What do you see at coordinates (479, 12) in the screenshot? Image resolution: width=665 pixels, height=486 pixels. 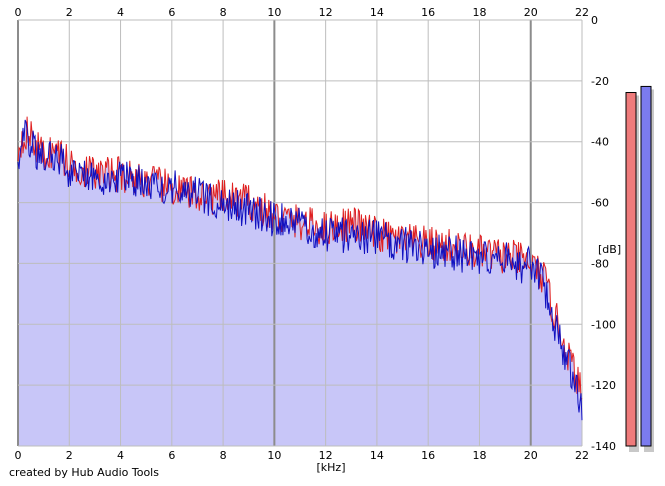 I see `x-tick-label-top: 18` at bounding box center [479, 12].